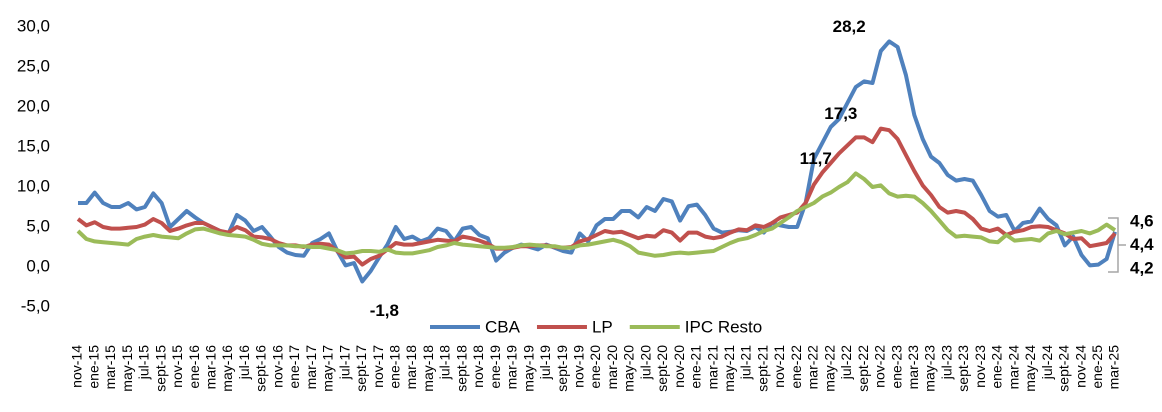 This screenshot has height=412, width=1162. I want to click on data-label: -1,8, so click(384, 310).